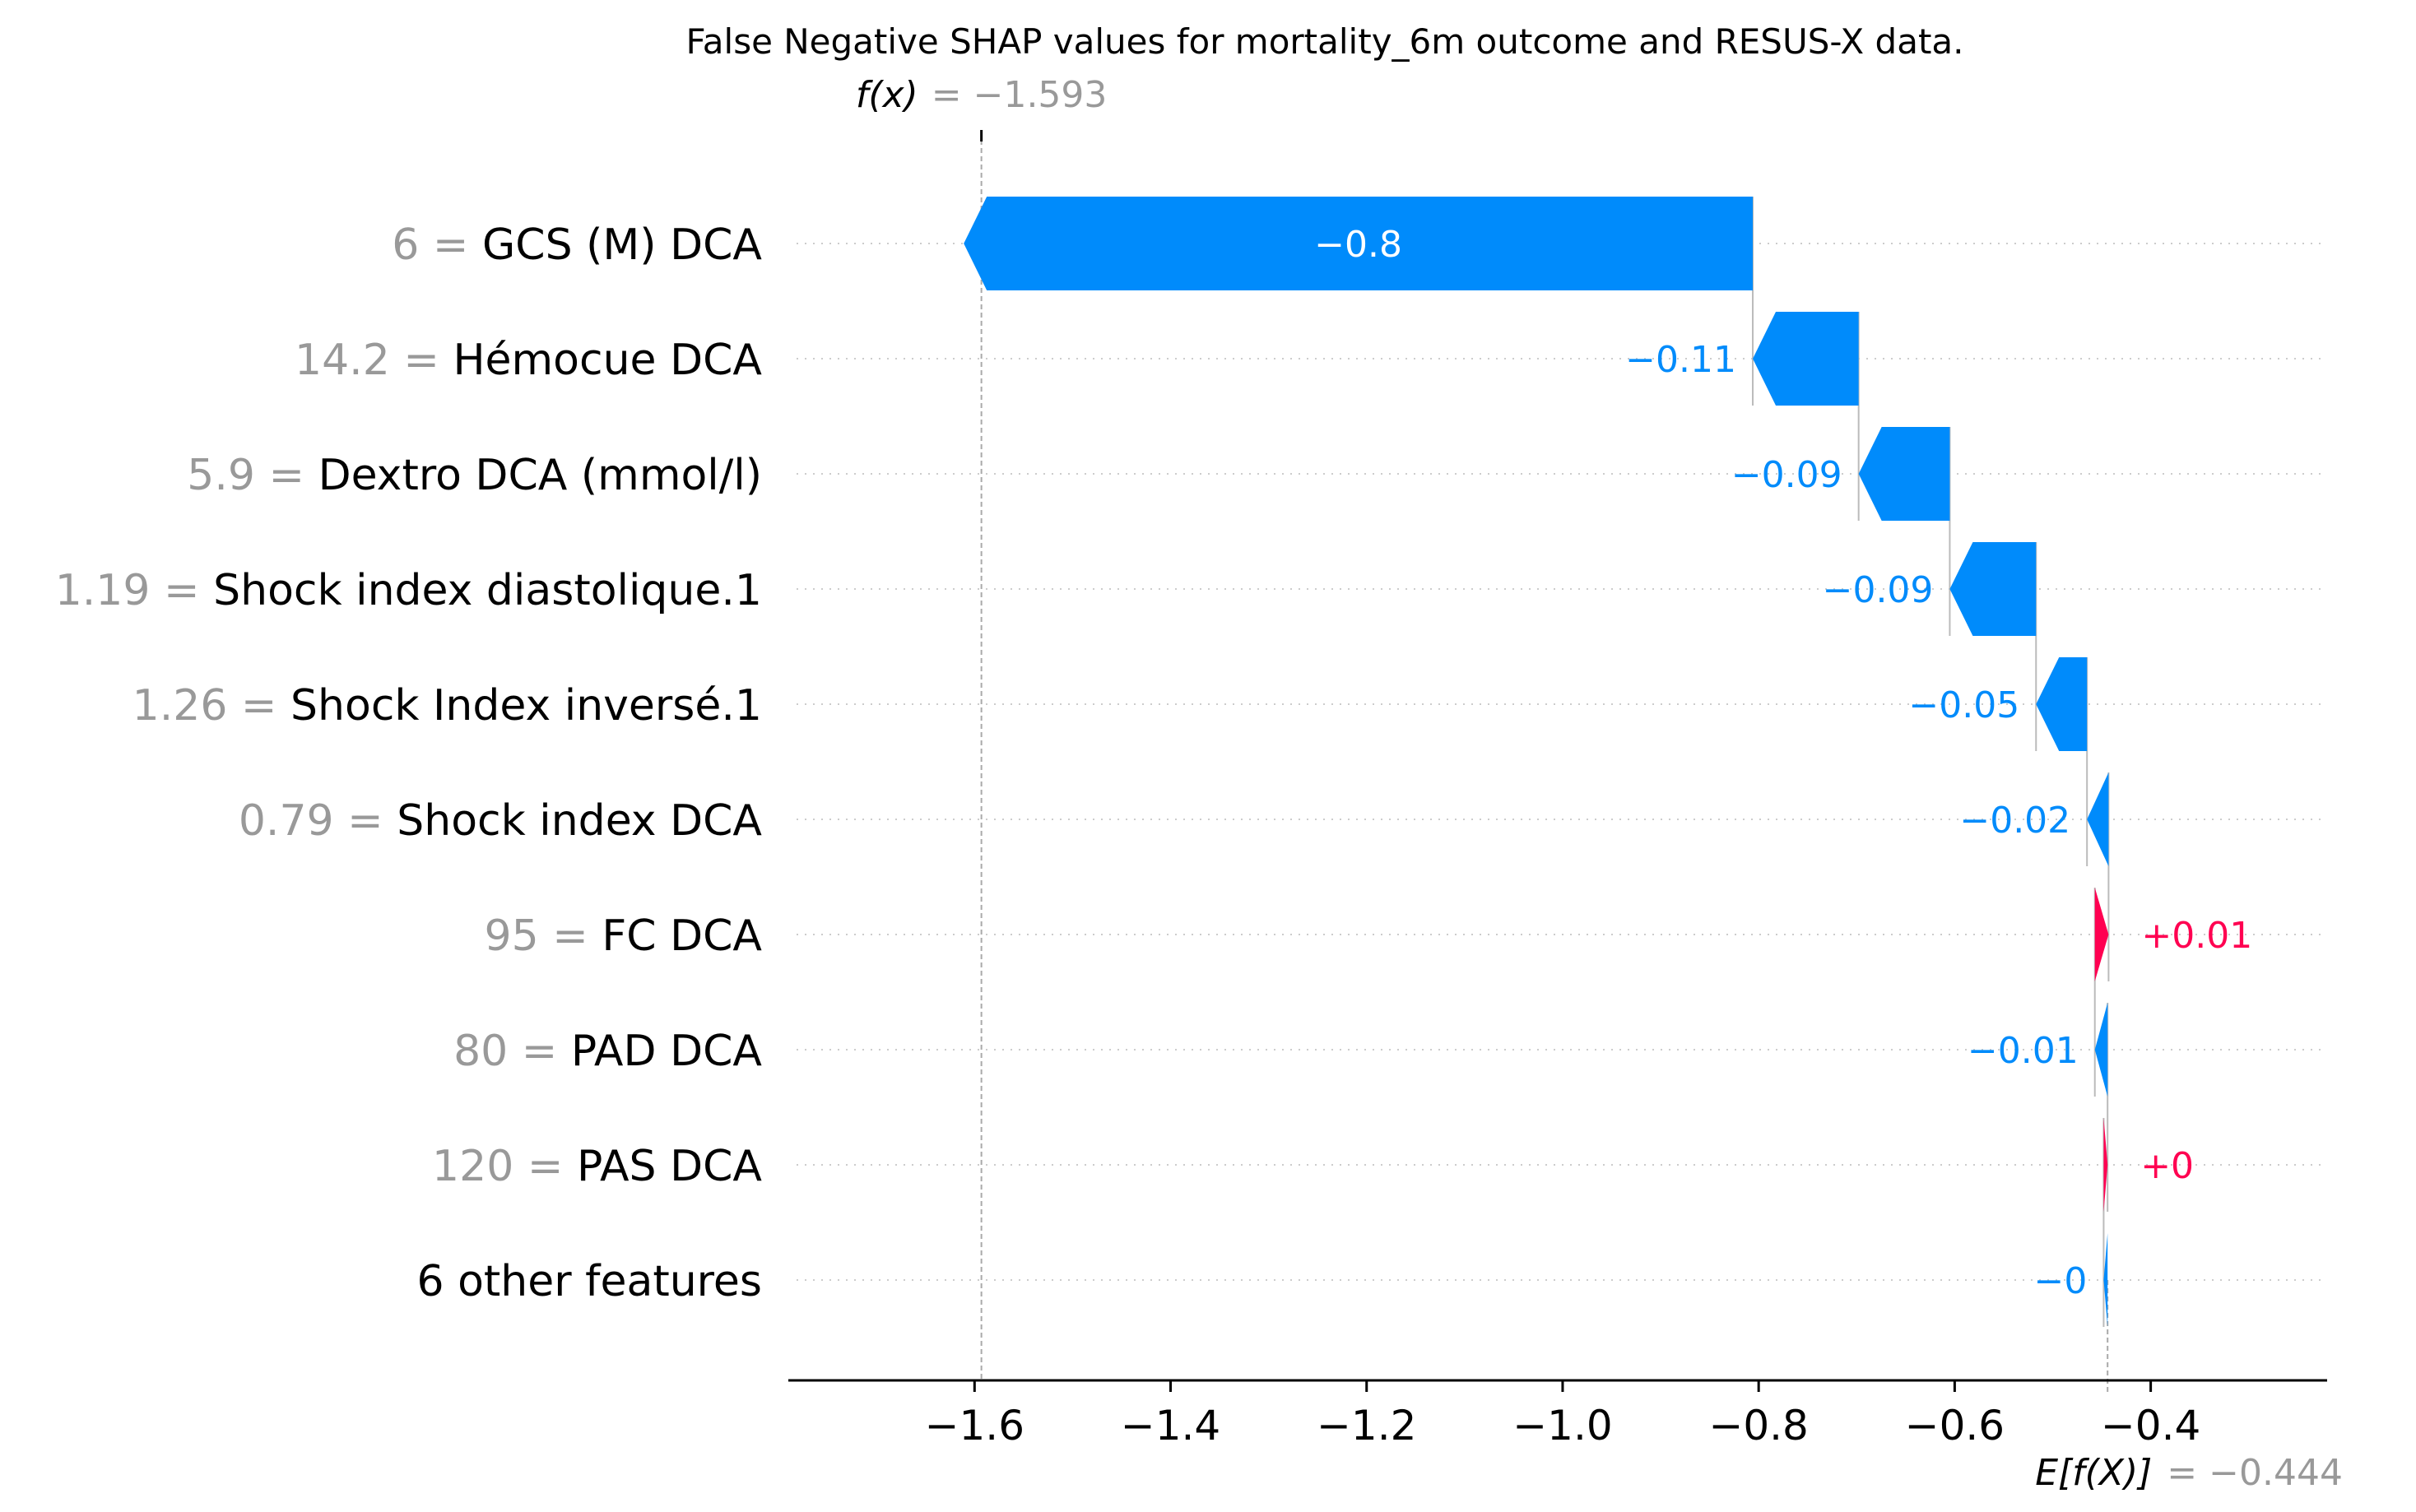 Image resolution: width=2416 pixels, height=1512 pixels. What do you see at coordinates (682, 936) in the screenshot?
I see `feature-name: FC DCA` at bounding box center [682, 936].